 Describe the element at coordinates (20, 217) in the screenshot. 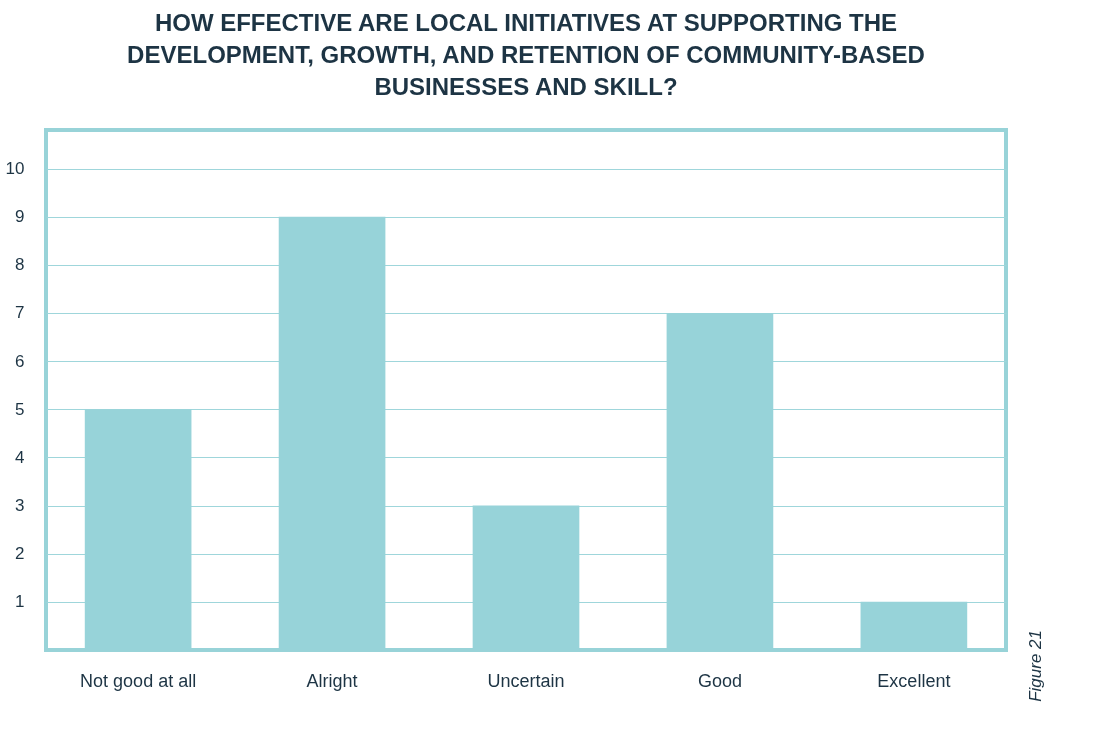

I see `y-tick-label: 9` at that location.